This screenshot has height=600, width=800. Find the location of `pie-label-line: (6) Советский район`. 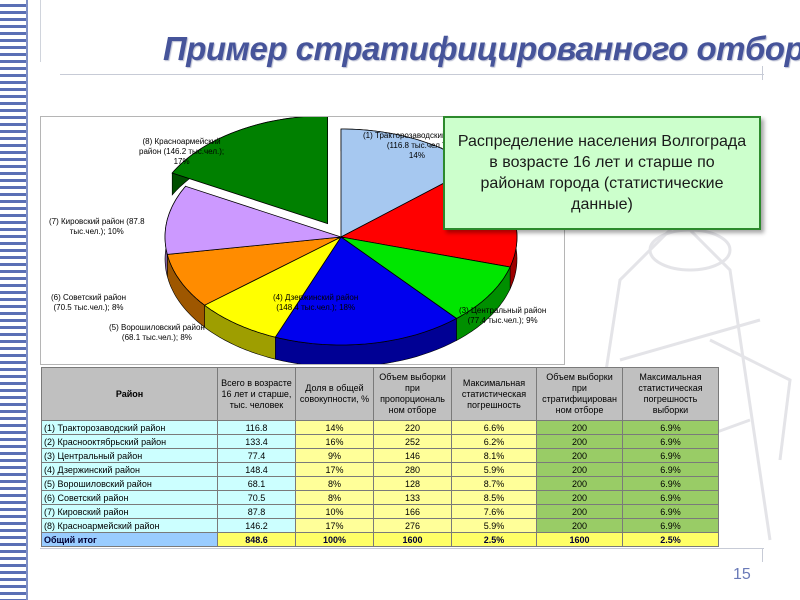

pie-label-line: (6) Советский район is located at coordinates (89, 297).